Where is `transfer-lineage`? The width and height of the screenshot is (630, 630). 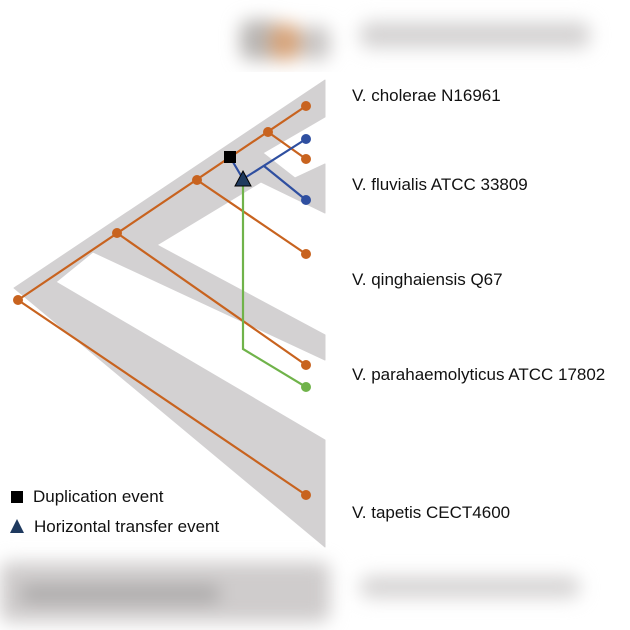
transfer-lineage is located at coordinates (274, 283).